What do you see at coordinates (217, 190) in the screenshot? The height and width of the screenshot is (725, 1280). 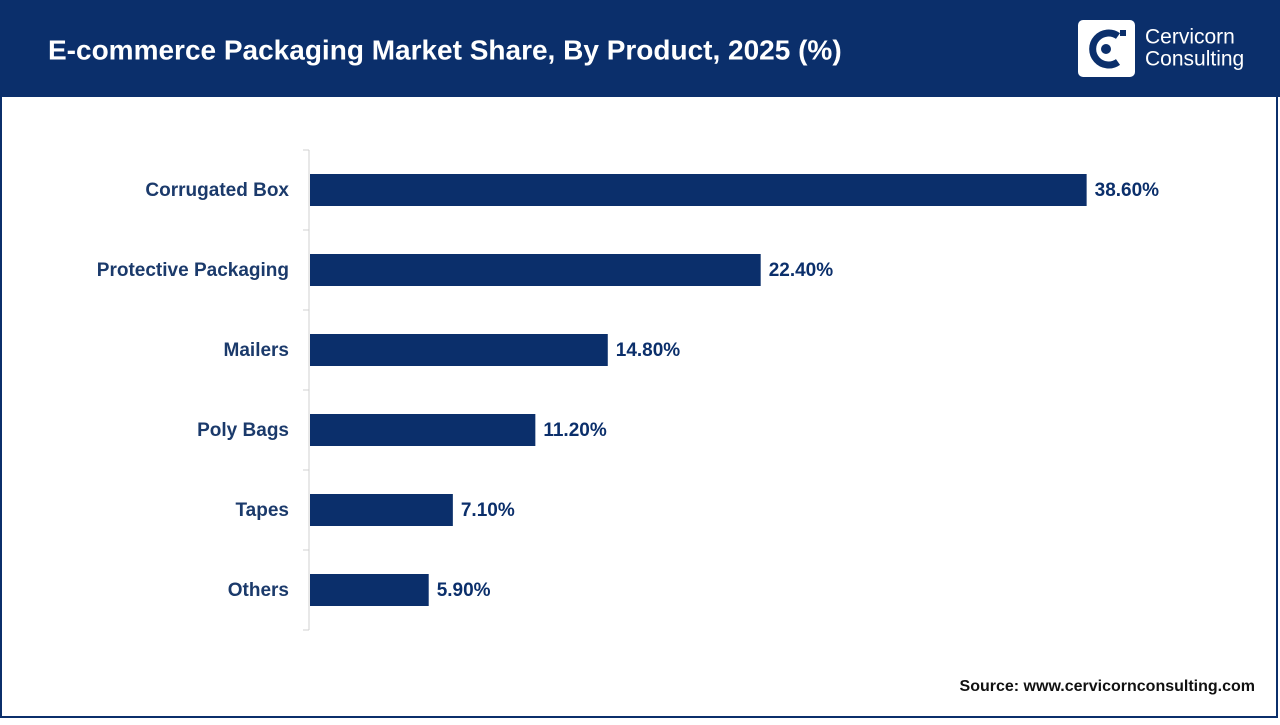 I see `y-tick-label: Corrugated Box` at bounding box center [217, 190].